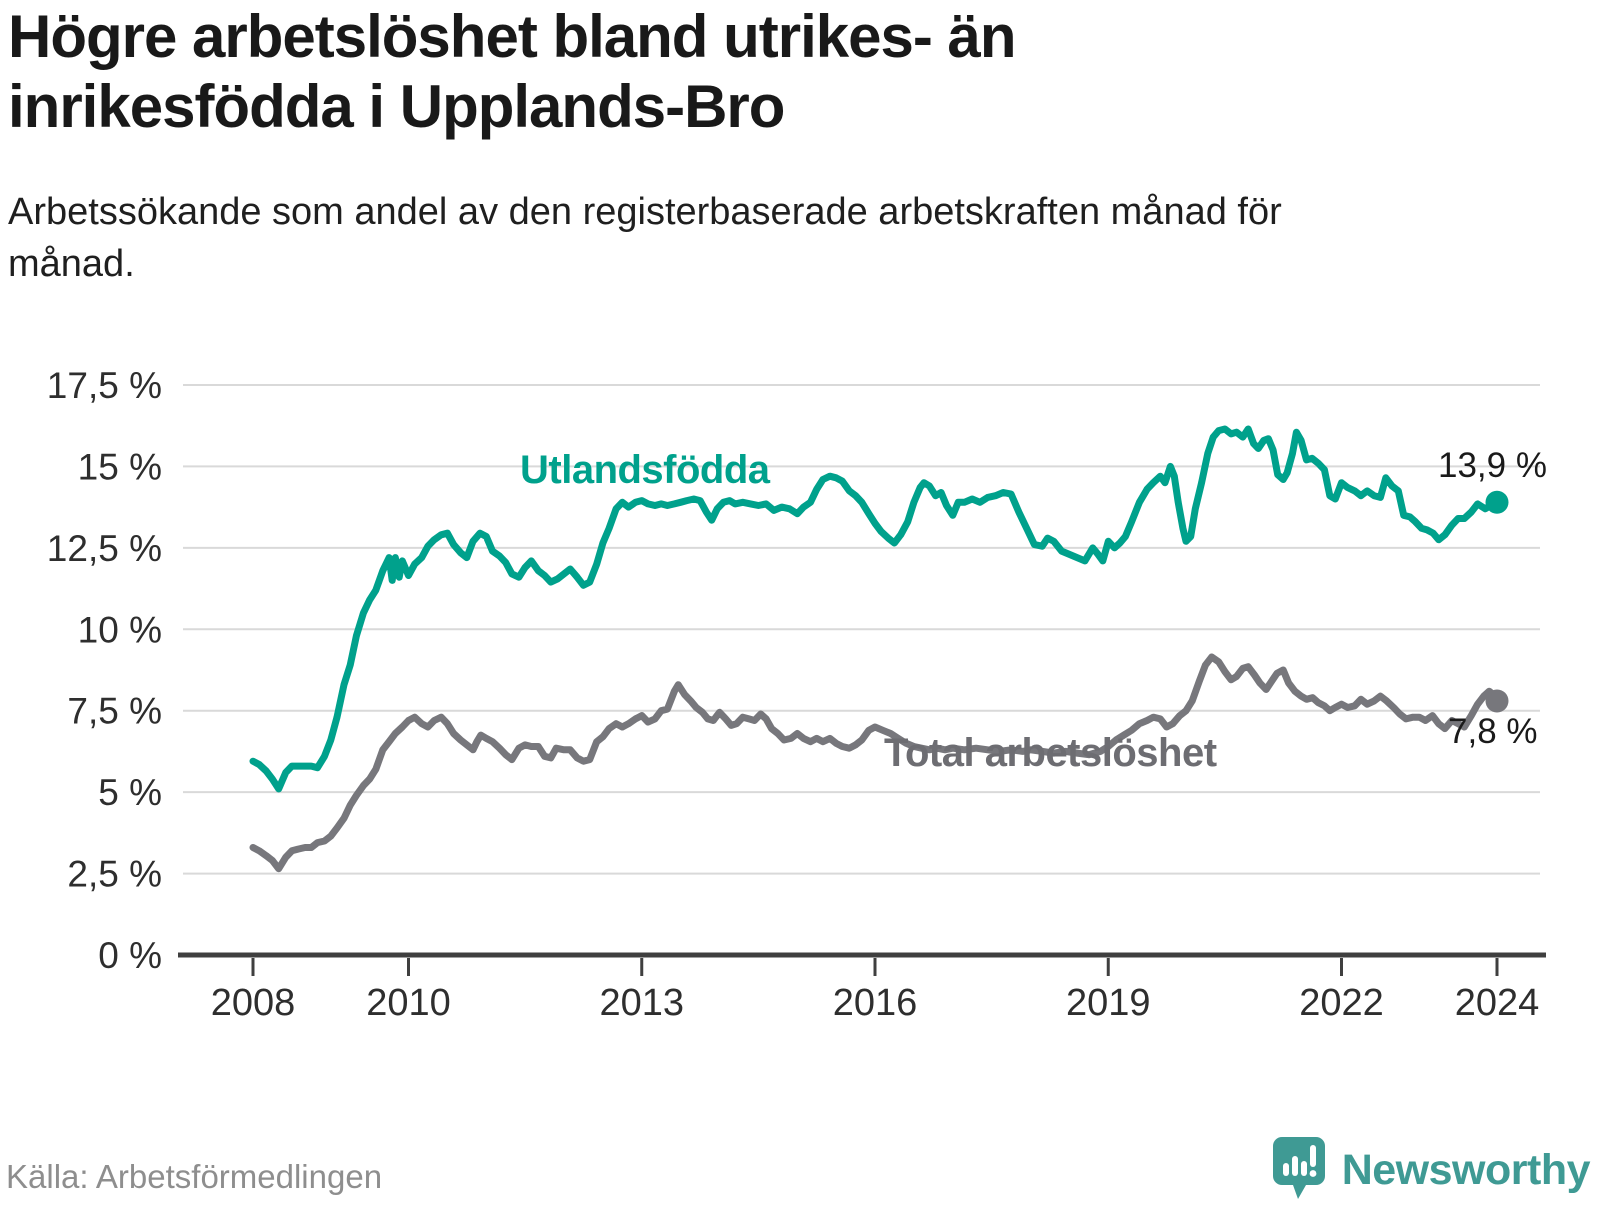 This screenshot has width=1600, height=1205. I want to click on y-axis-tick-label: 7,5 %, so click(114, 711).